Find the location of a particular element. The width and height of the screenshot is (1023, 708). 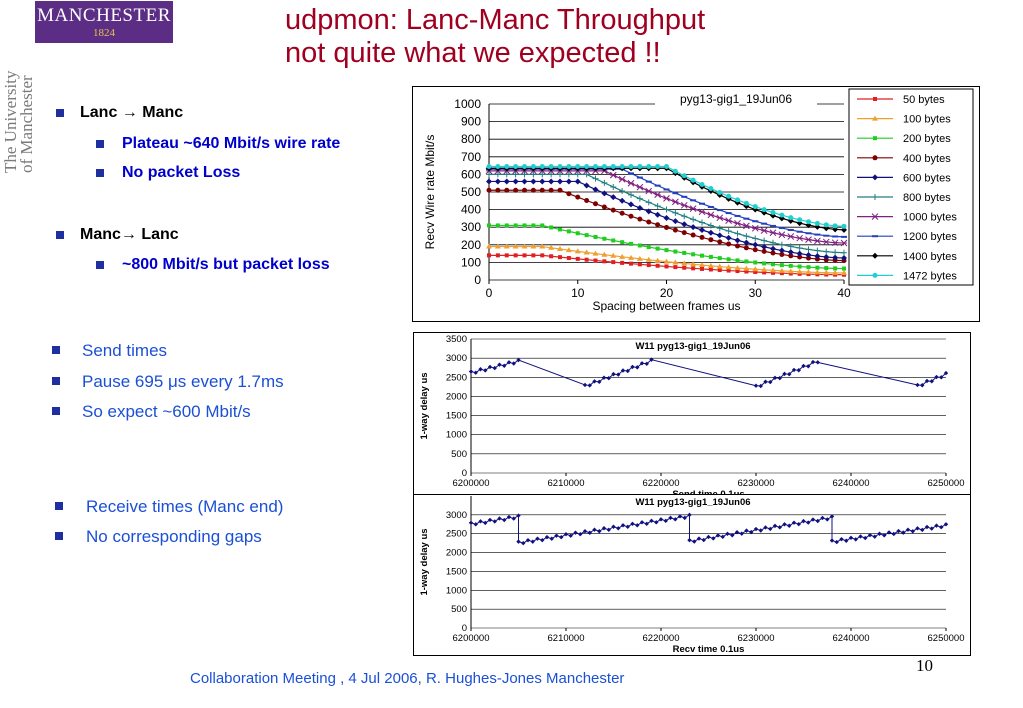

bullet-no-loss: No packet Loss is located at coordinates (168, 173).